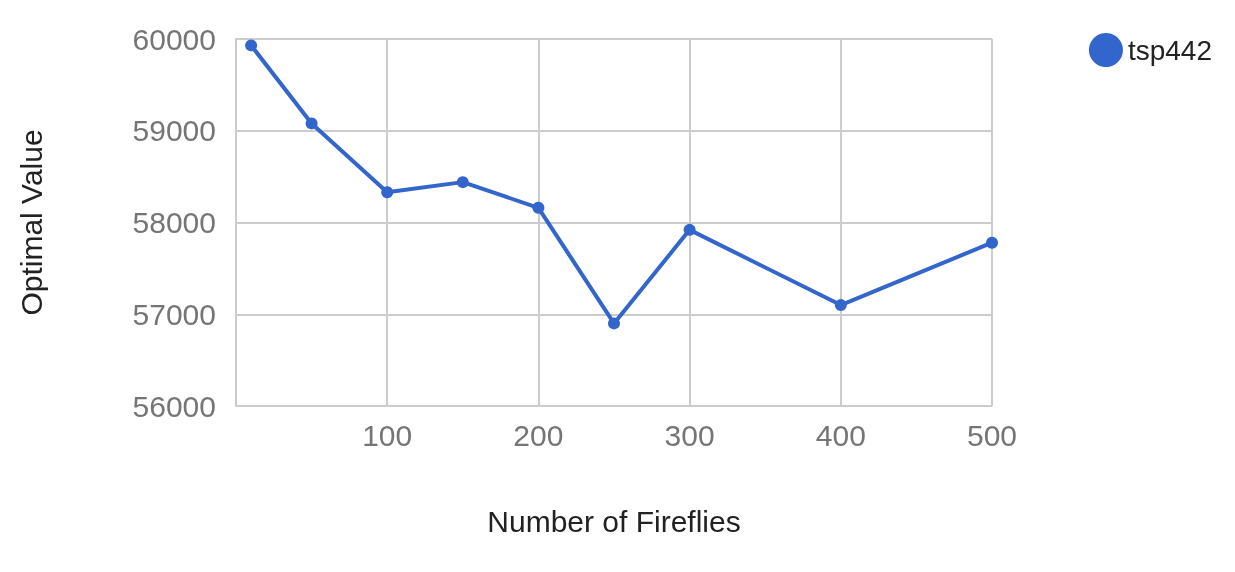  Describe the element at coordinates (689, 435) in the screenshot. I see `x-tick-label: 300` at that location.